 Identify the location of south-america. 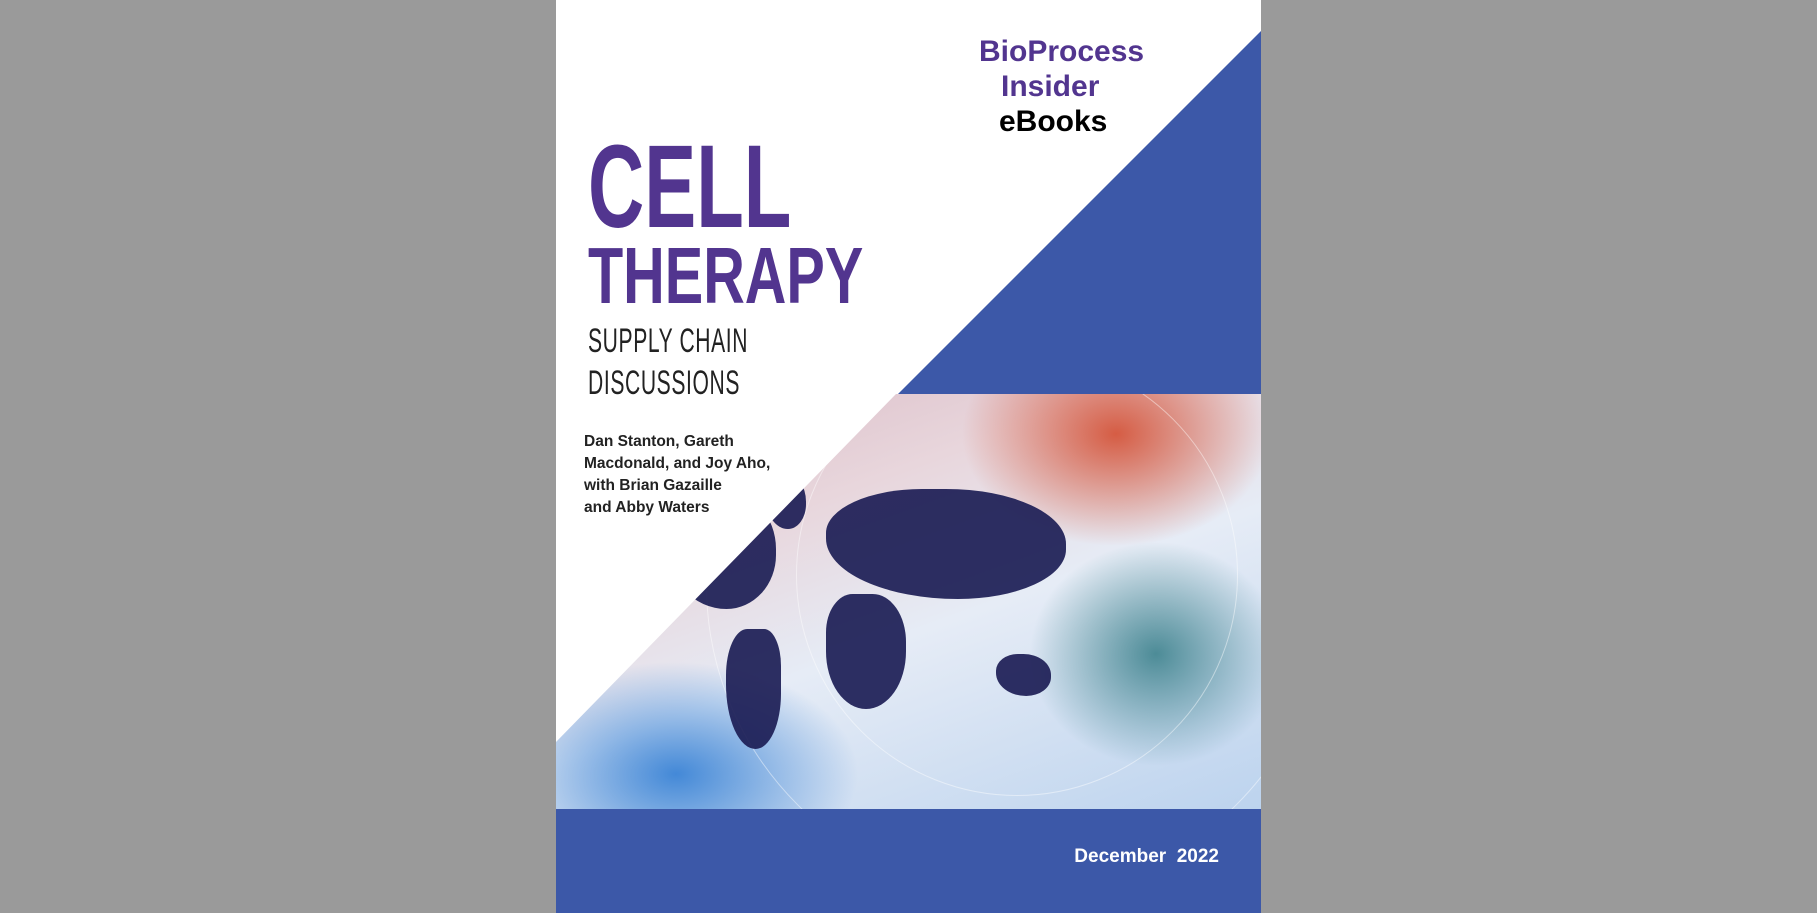
(753, 689).